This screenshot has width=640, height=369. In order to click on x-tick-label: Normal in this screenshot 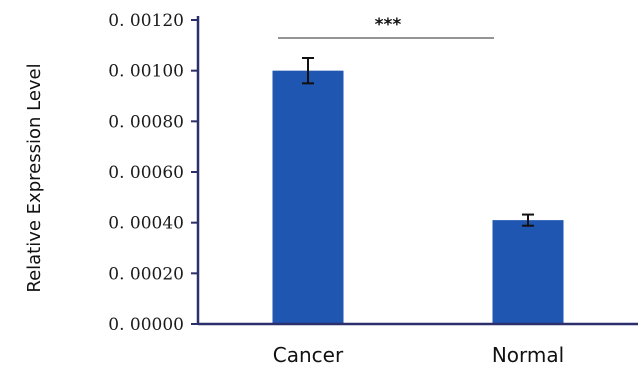, I will do `click(528, 355)`.